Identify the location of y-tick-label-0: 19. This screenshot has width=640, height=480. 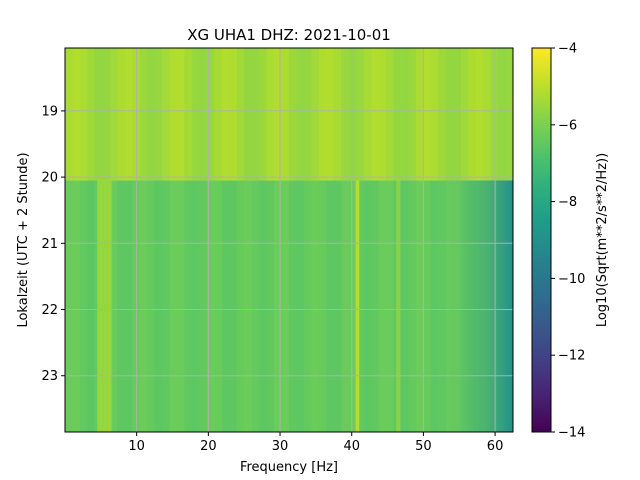
(49, 111).